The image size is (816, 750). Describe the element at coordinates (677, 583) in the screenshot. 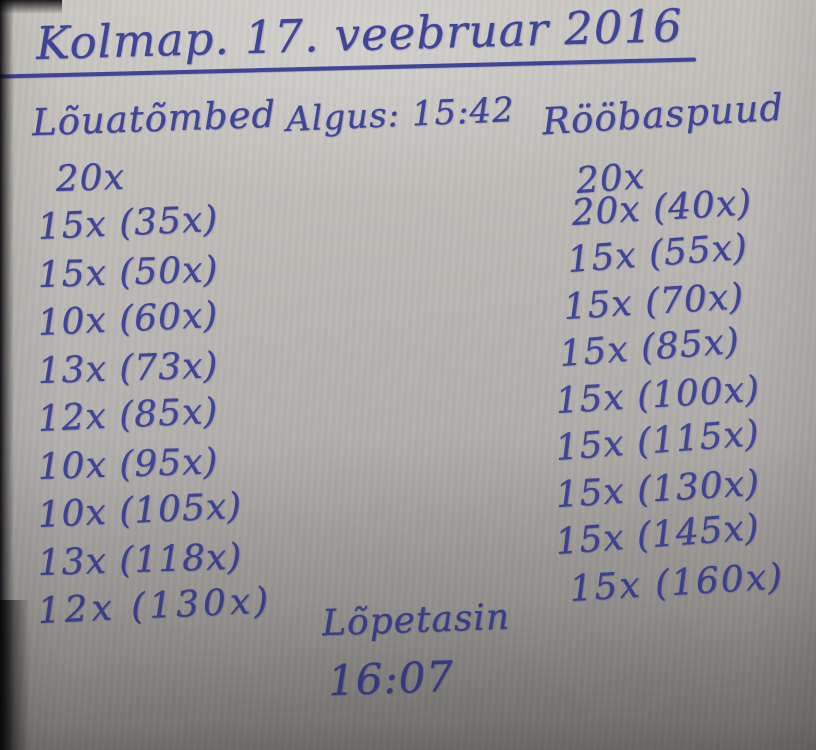

I see `set-entry: 15x (160x)` at that location.